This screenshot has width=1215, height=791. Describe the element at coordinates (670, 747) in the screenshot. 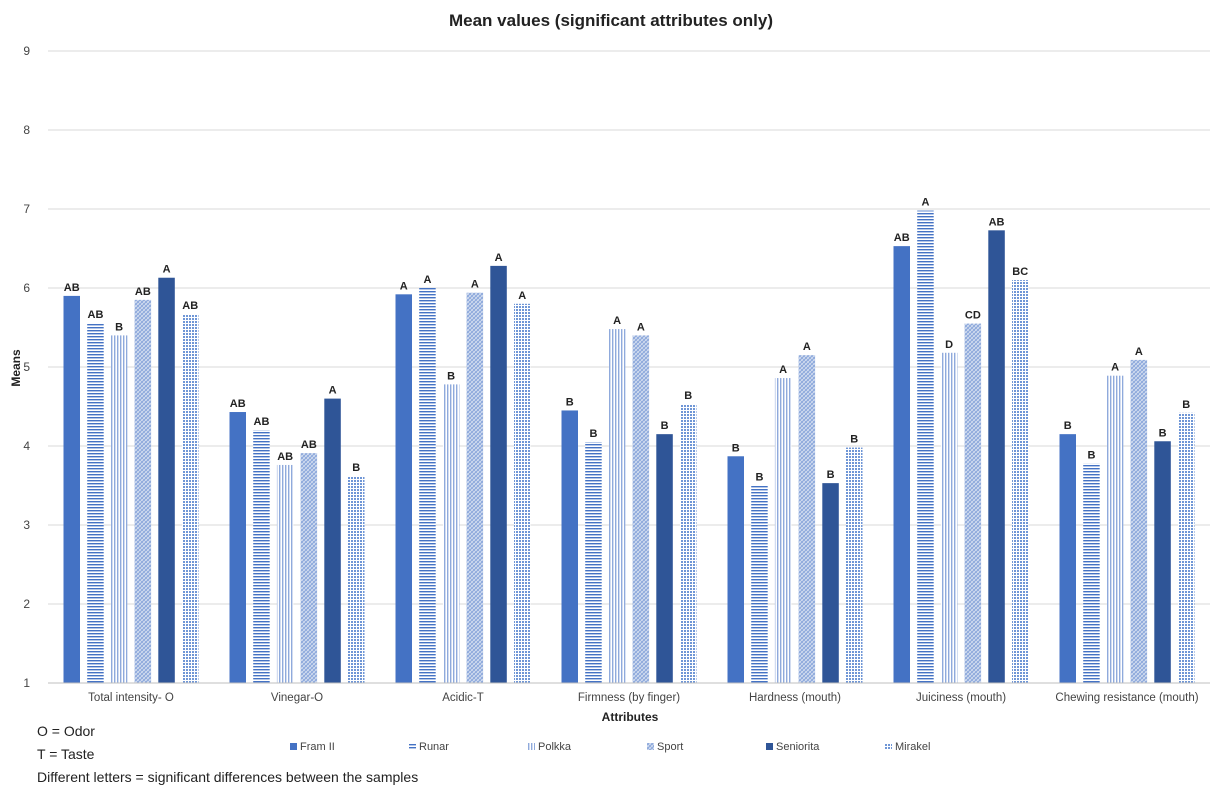

I see `legend-label: Sport` at that location.